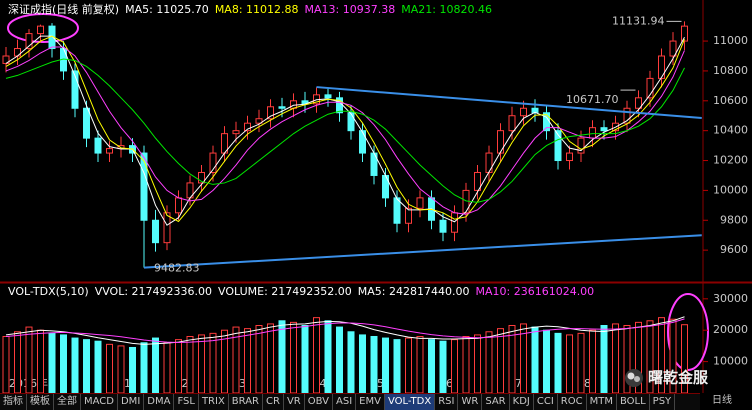  I want to click on indicator-tab: DMI, so click(131, 402).